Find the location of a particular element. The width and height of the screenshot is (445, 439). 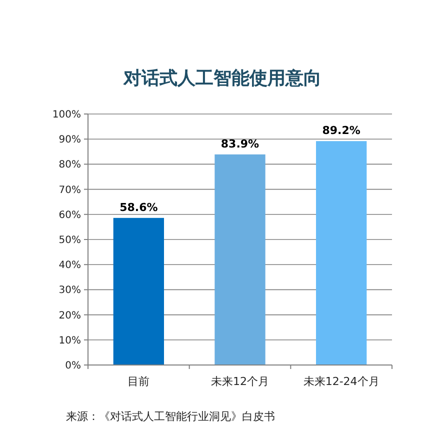

y-tick-label: 60% is located at coordinates (69, 215).